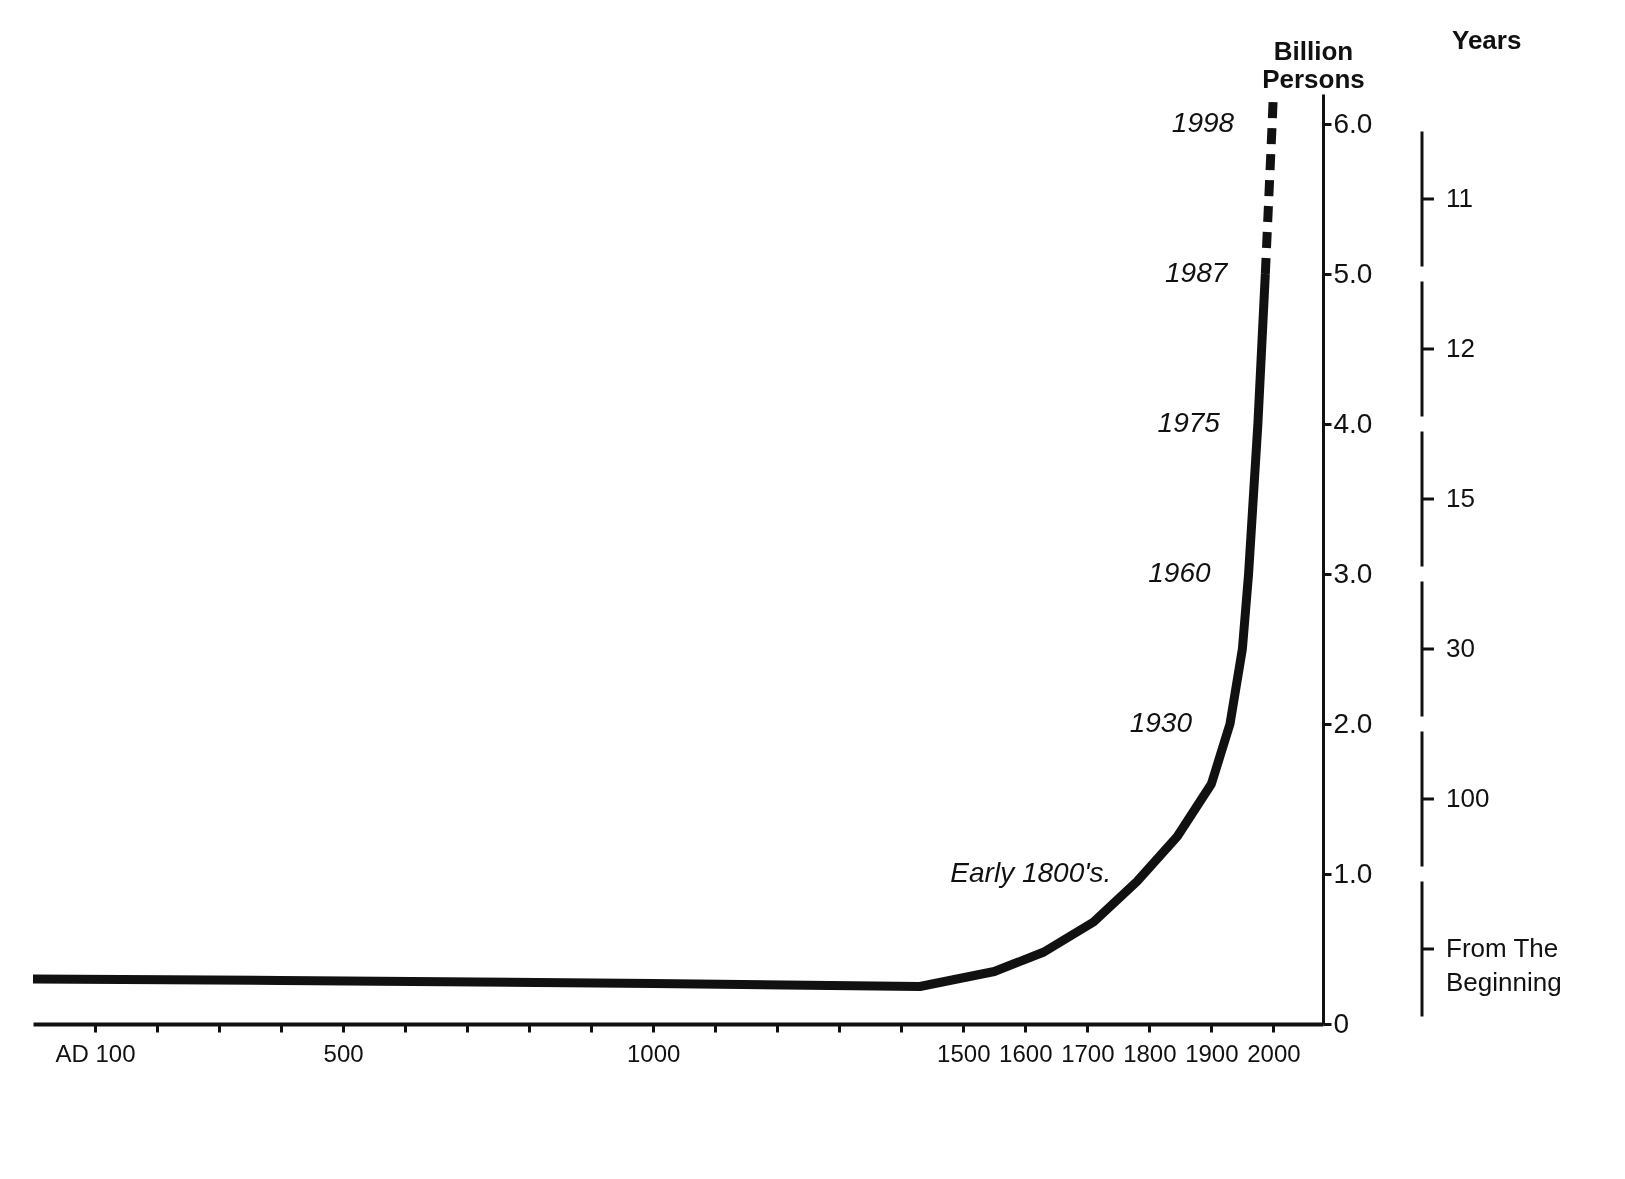 This screenshot has height=1179, width=1625. I want to click on y-tick-label: 6.0, so click(1353, 123).